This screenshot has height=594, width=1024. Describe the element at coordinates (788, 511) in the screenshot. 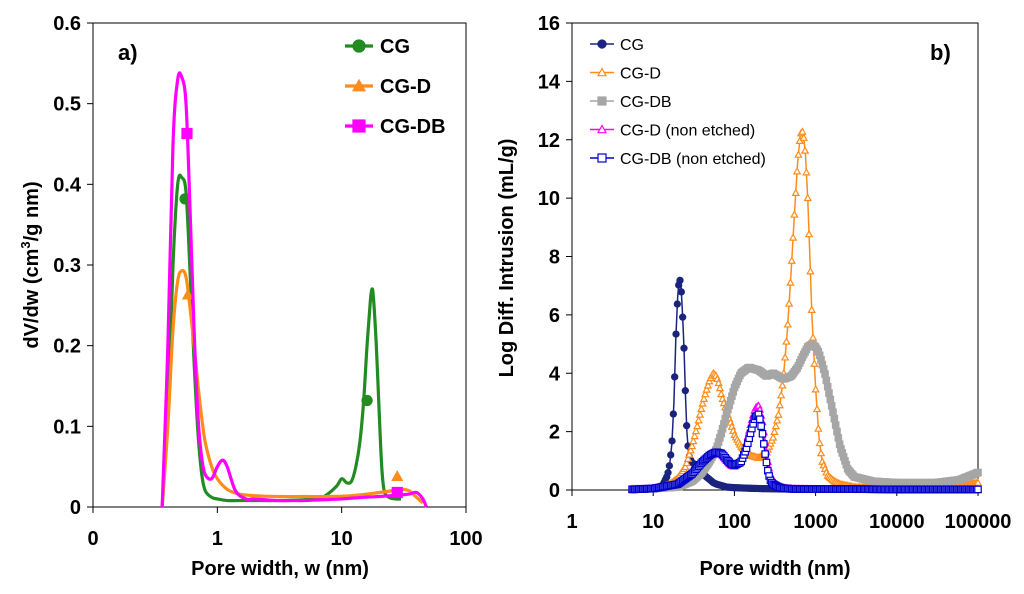

I see `panel-b-x-ticks: 1 10 100 1000 10000 100000` at that location.